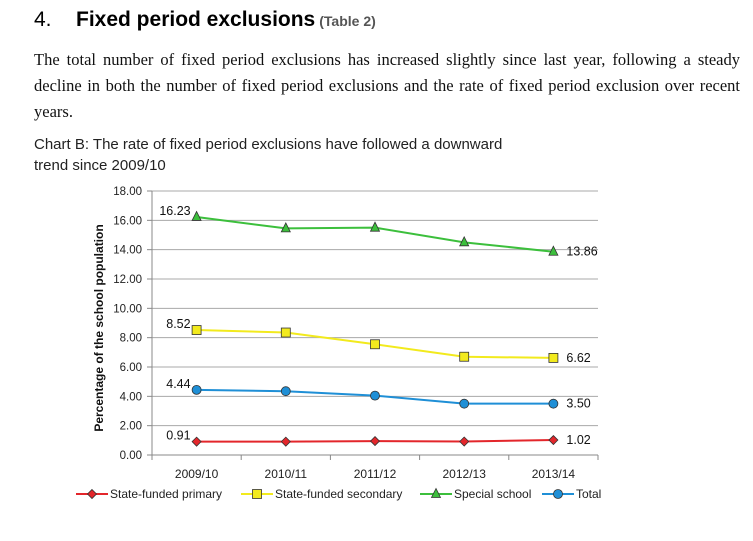 Image resolution: width=753 pixels, height=541 pixels. What do you see at coordinates (375, 474) in the screenshot?
I see `x-tick-label: 2011/12` at bounding box center [375, 474].